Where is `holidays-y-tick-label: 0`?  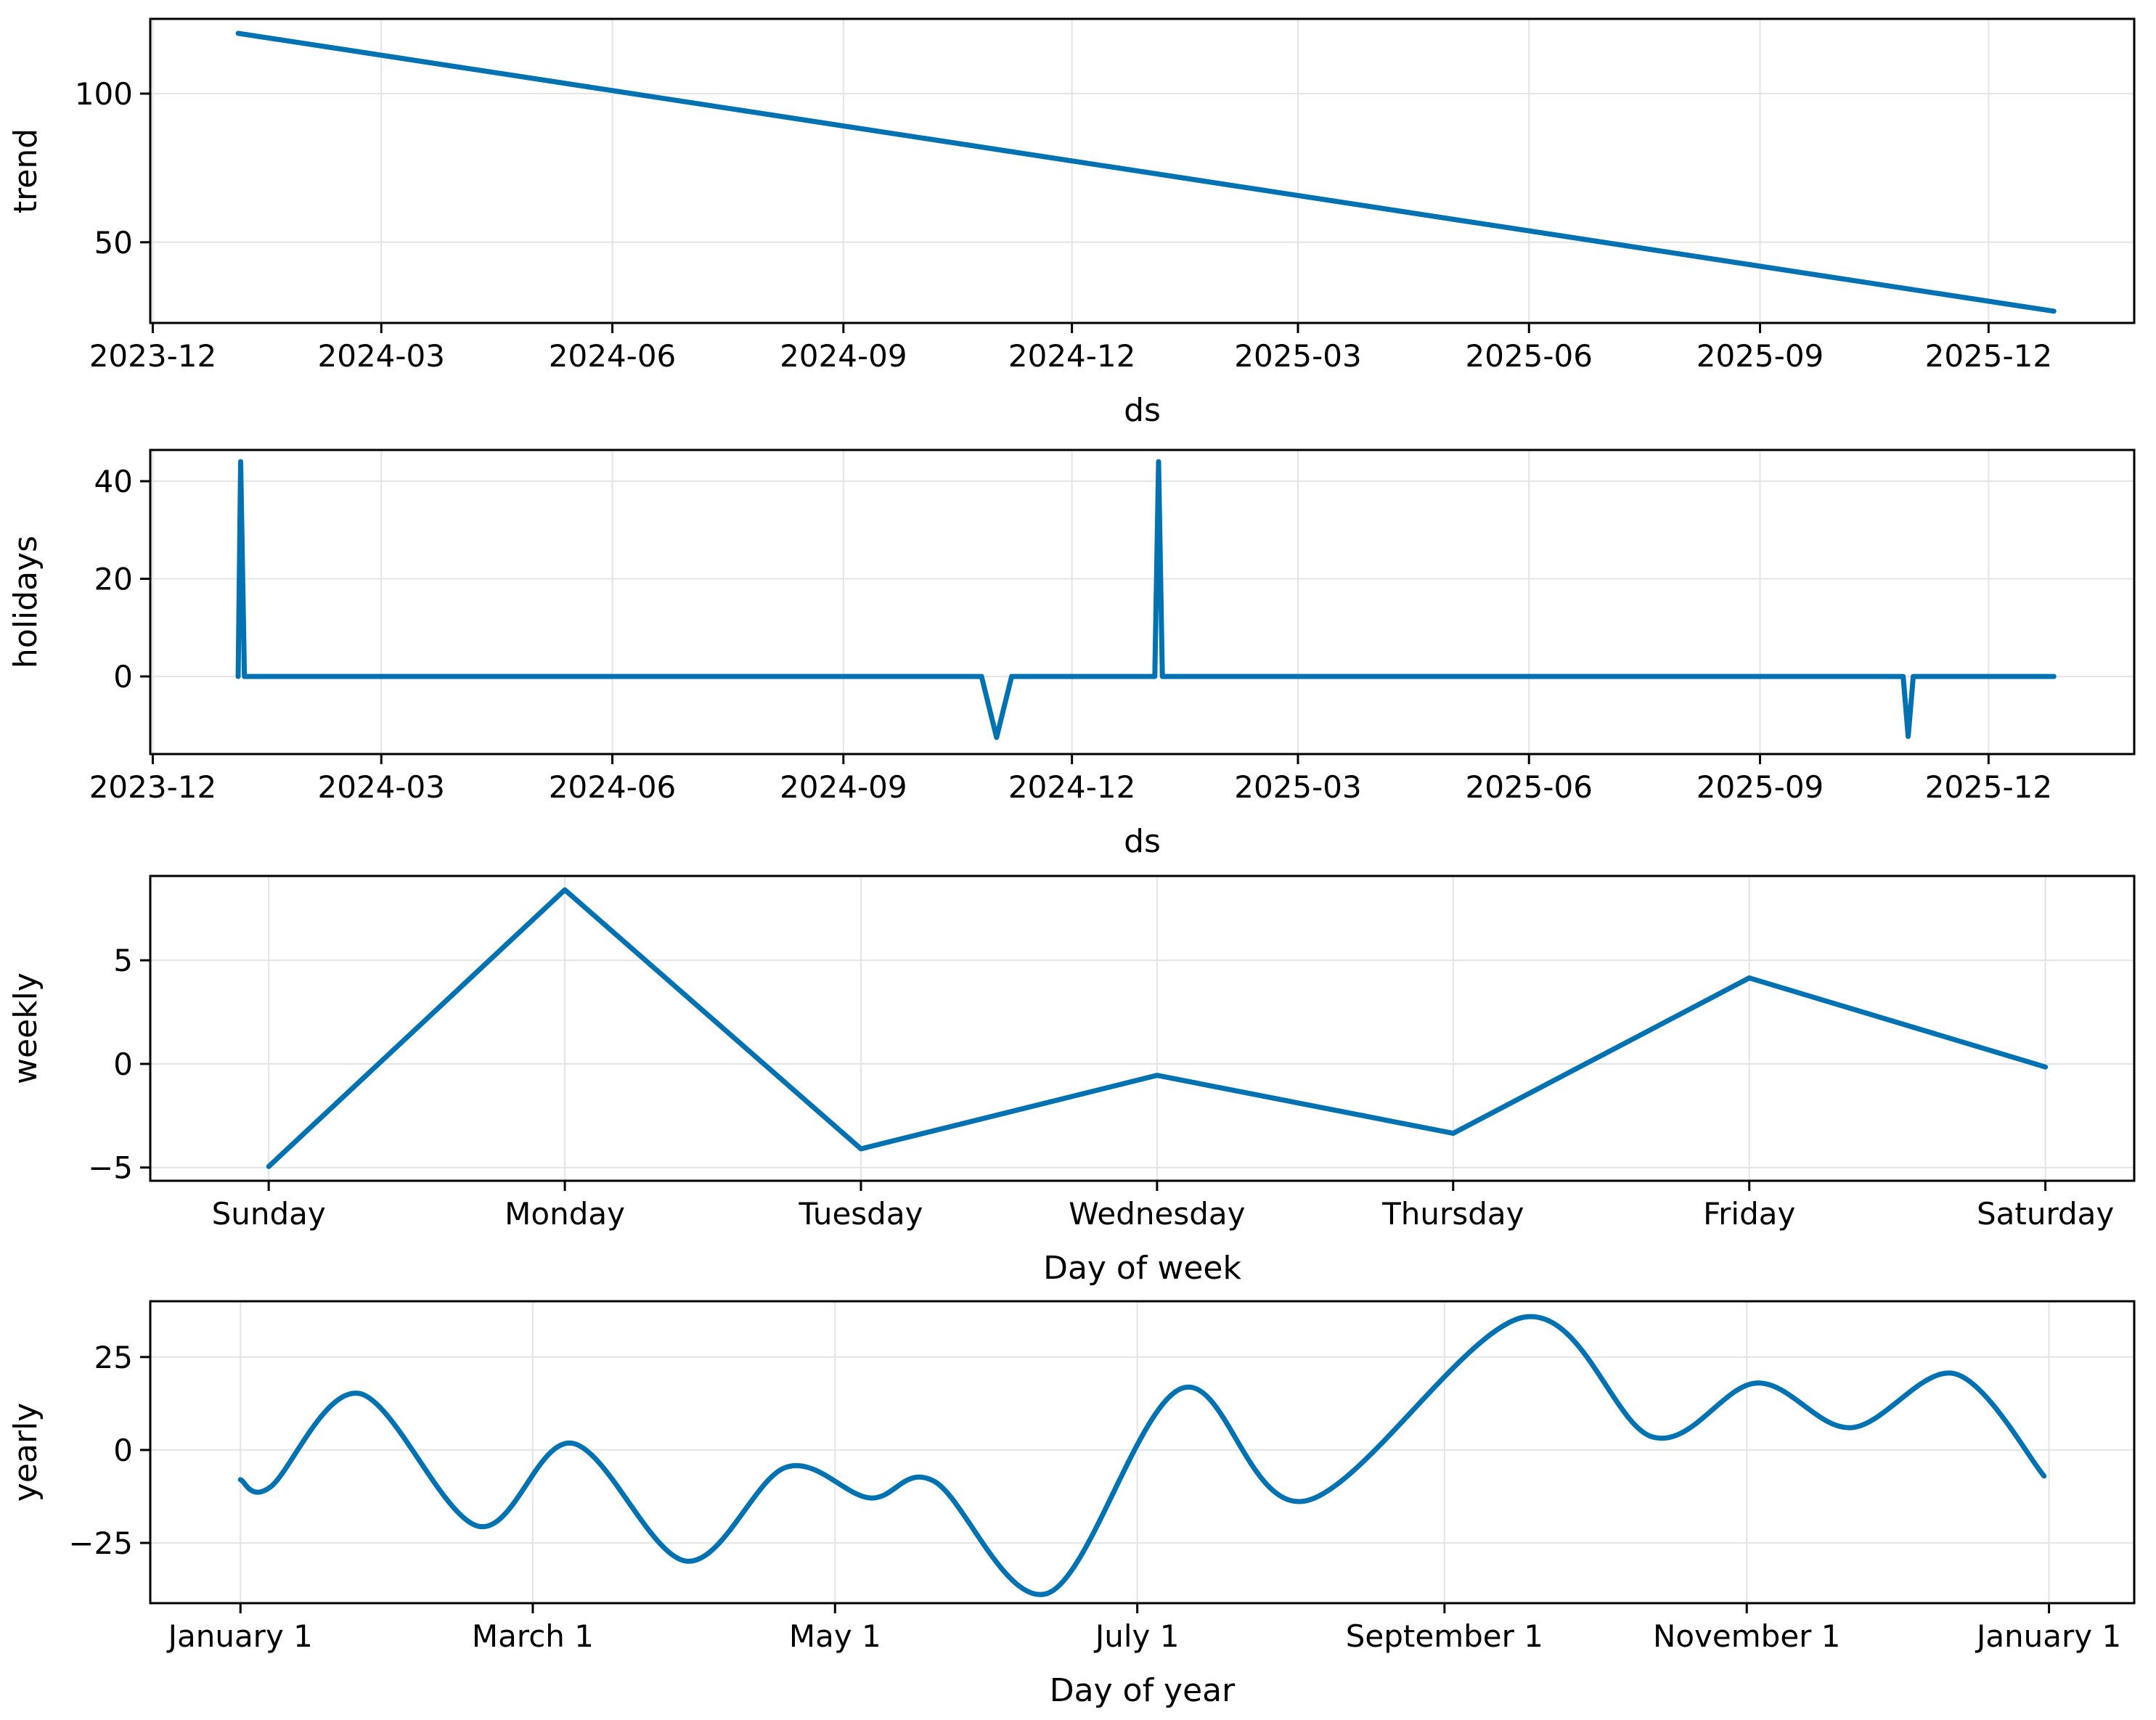
holidays-y-tick-label: 0 is located at coordinates (123, 677).